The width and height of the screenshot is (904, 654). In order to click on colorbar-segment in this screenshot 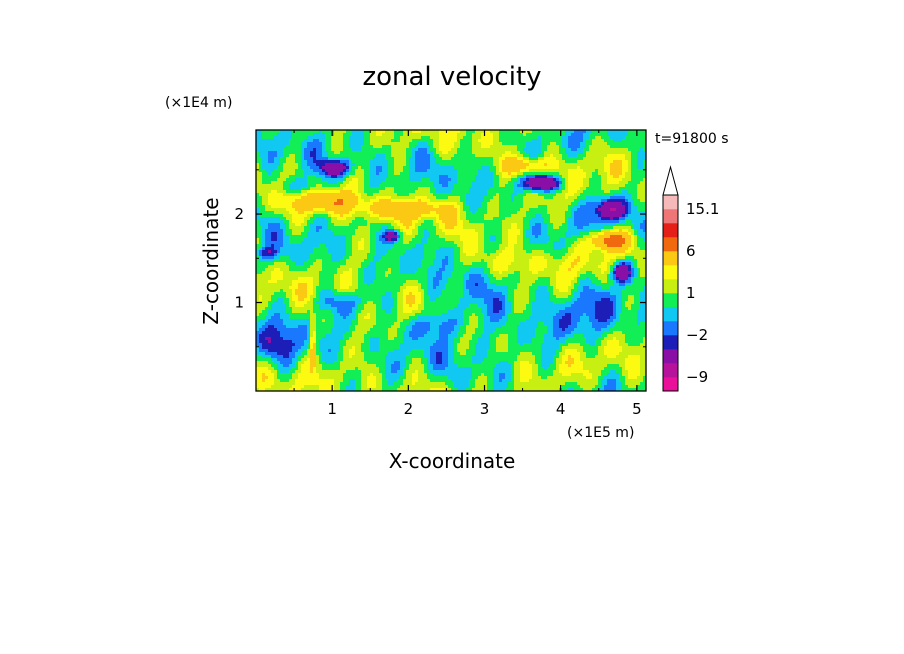, I will do `click(670, 272)`.